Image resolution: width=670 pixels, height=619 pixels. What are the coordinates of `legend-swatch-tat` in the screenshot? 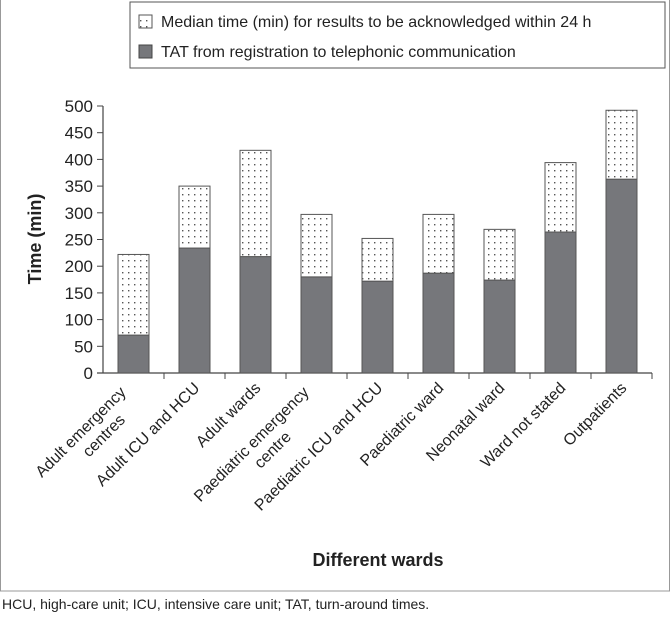 It's located at (145, 51).